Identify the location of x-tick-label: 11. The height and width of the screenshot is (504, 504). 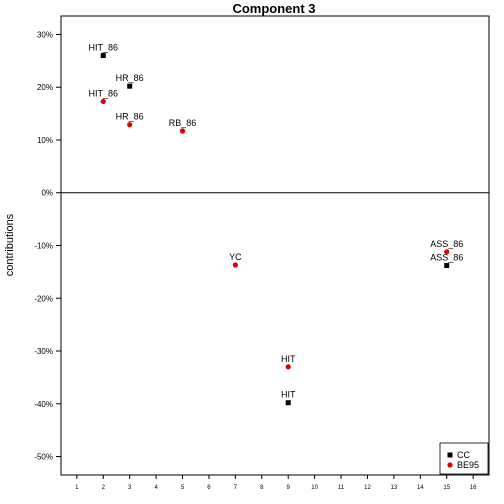
(341, 488).